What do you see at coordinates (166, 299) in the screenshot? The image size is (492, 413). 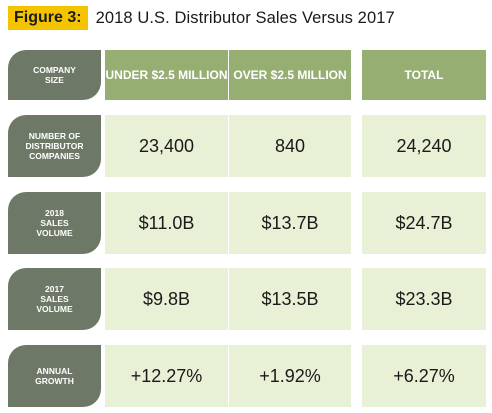 I see `cell-2017-under: $9.8B` at bounding box center [166, 299].